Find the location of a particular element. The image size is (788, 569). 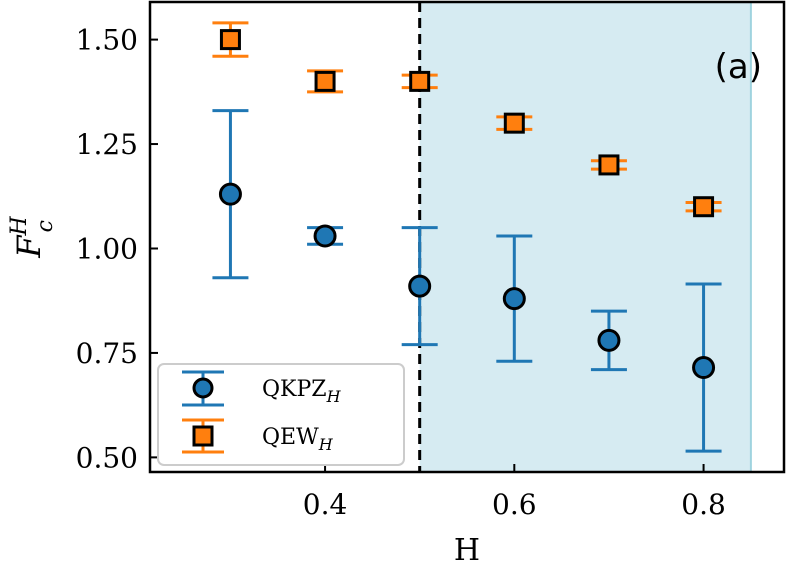

y-tick-label: 1.50 is located at coordinates (107, 40).